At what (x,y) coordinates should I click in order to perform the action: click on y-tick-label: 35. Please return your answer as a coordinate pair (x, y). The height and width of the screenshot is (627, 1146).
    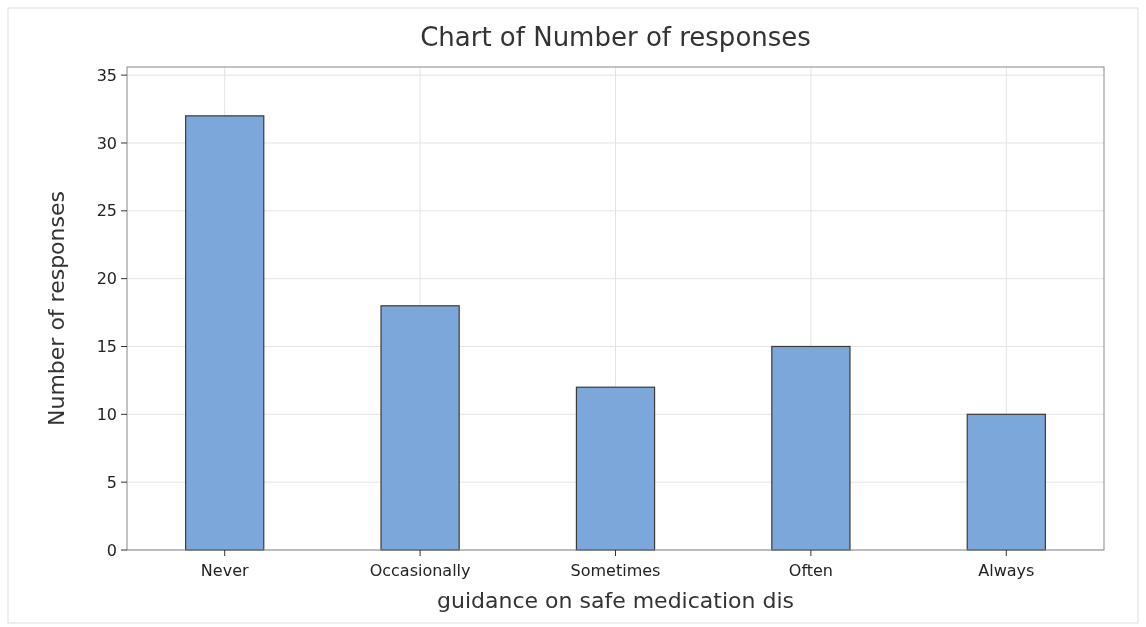
    Looking at the image, I should click on (106, 75).